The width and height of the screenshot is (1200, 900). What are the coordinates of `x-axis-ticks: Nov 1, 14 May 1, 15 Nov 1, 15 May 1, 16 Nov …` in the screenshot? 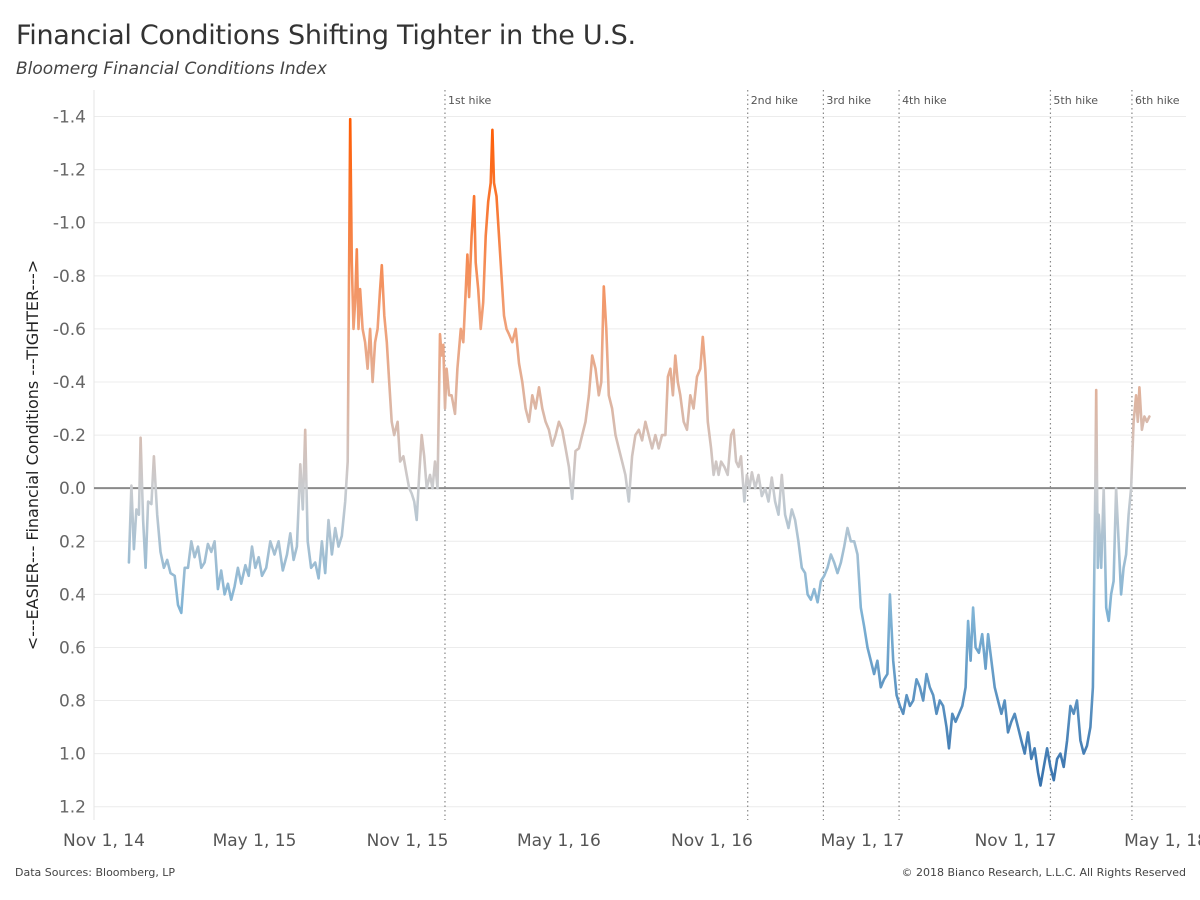 It's located at (631, 841).